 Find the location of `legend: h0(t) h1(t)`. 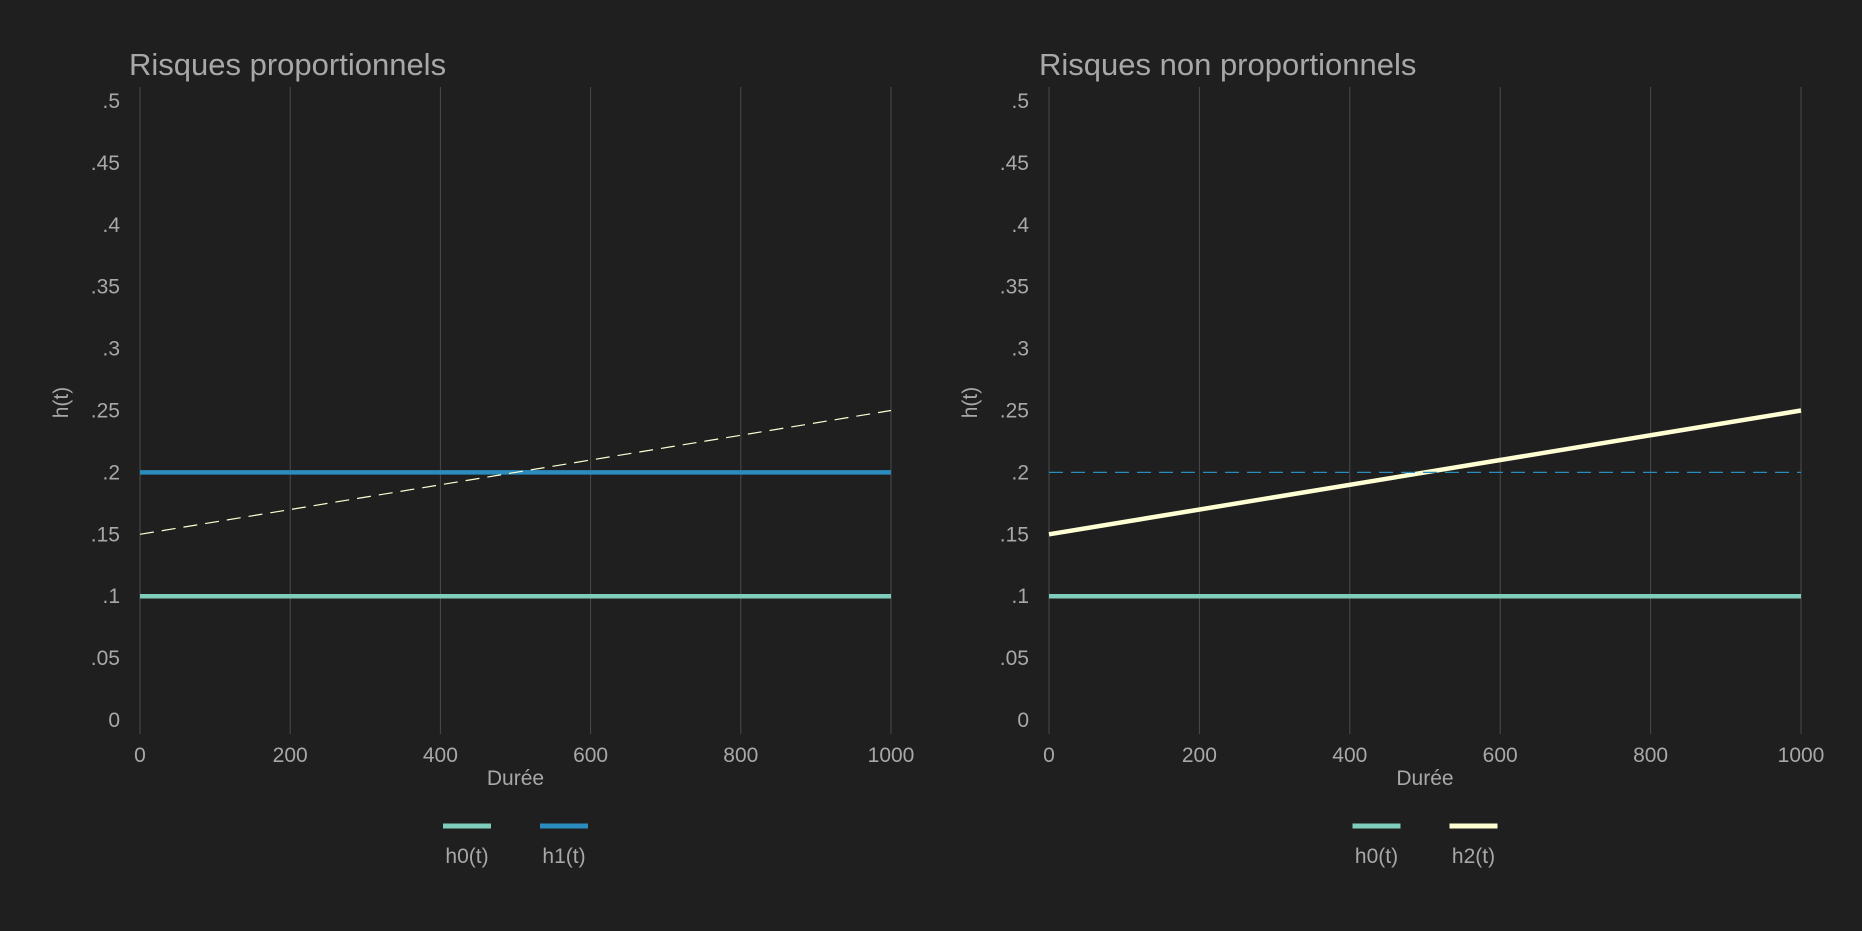

legend: h0(t) h1(t) is located at coordinates (515, 845).